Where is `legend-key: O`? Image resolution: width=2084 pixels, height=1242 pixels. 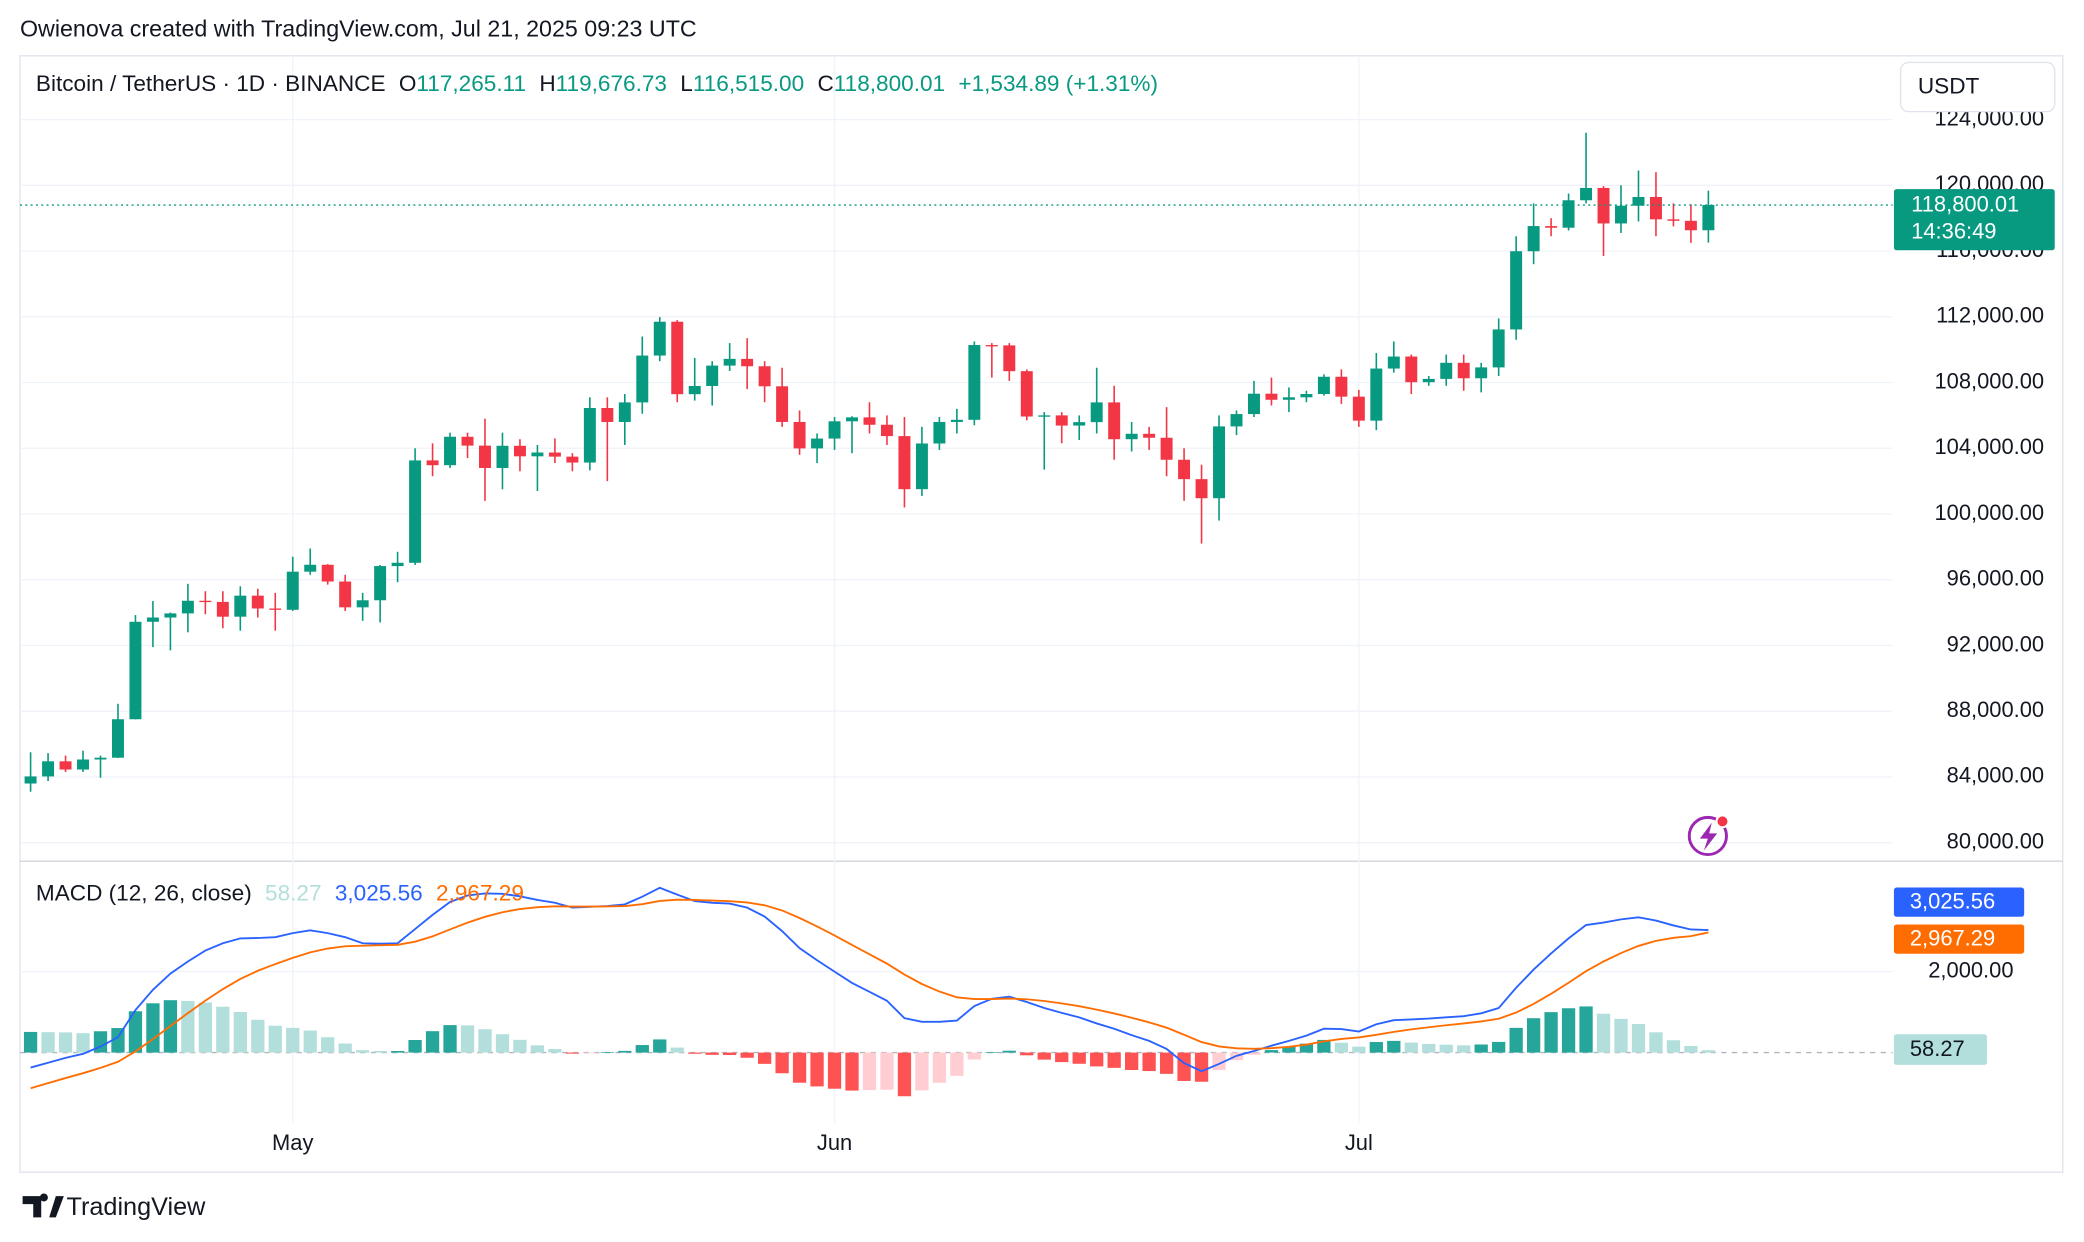
legend-key: O is located at coordinates (408, 83).